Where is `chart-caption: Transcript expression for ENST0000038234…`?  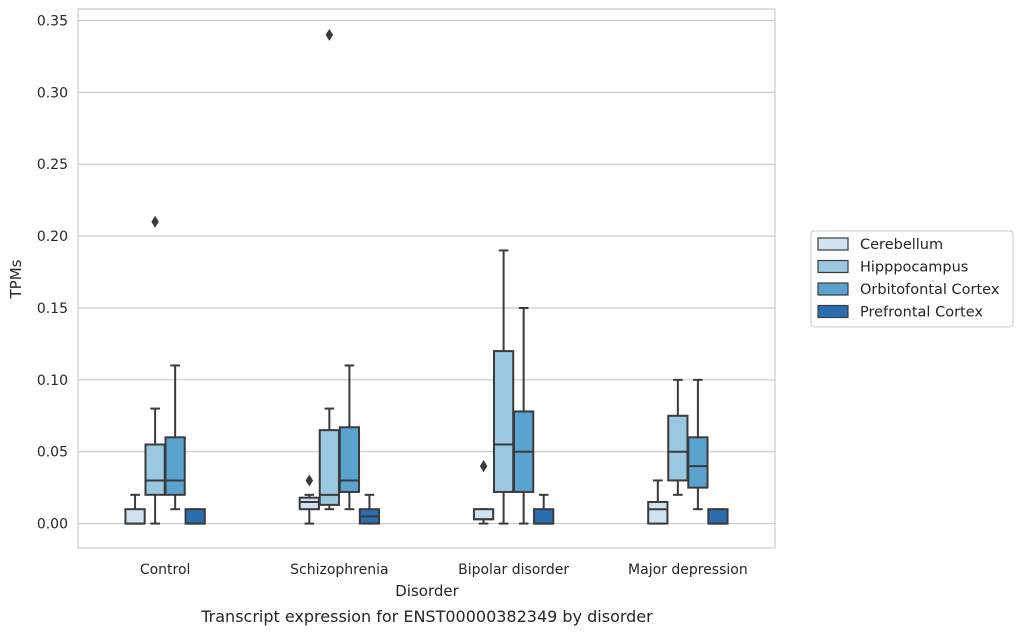 chart-caption: Transcript expression for ENST0000038234… is located at coordinates (426, 616).